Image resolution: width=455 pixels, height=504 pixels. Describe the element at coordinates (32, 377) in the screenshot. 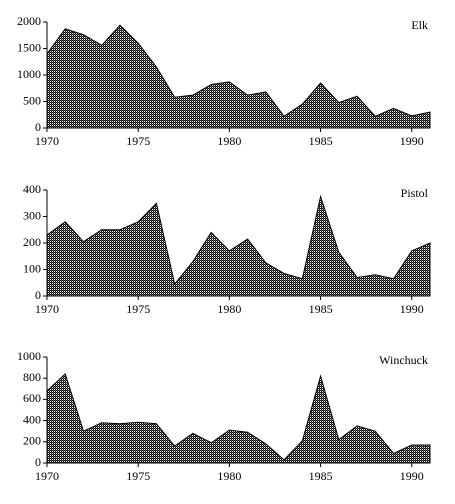

I see `y-tick-label: 800` at that location.